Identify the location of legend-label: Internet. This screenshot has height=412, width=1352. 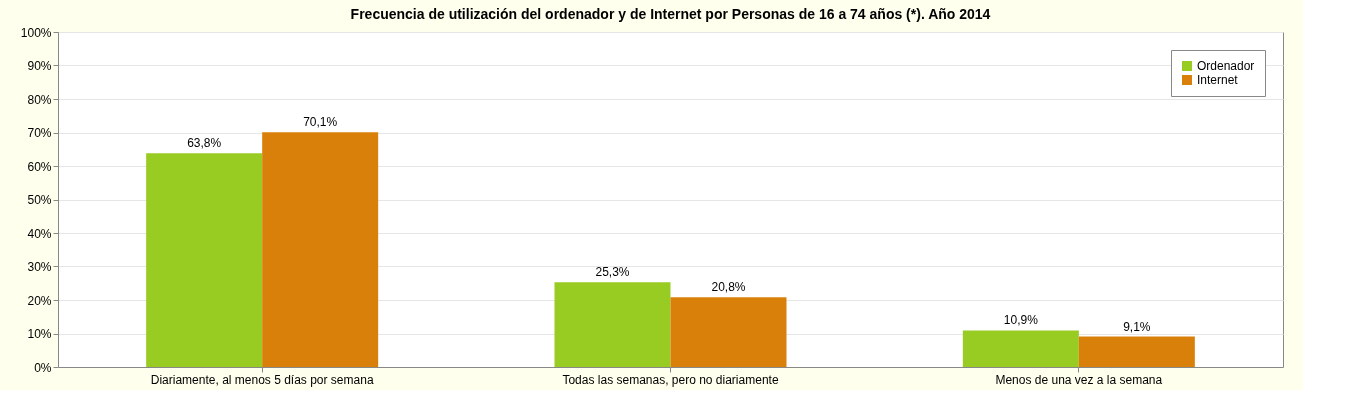
(1218, 80).